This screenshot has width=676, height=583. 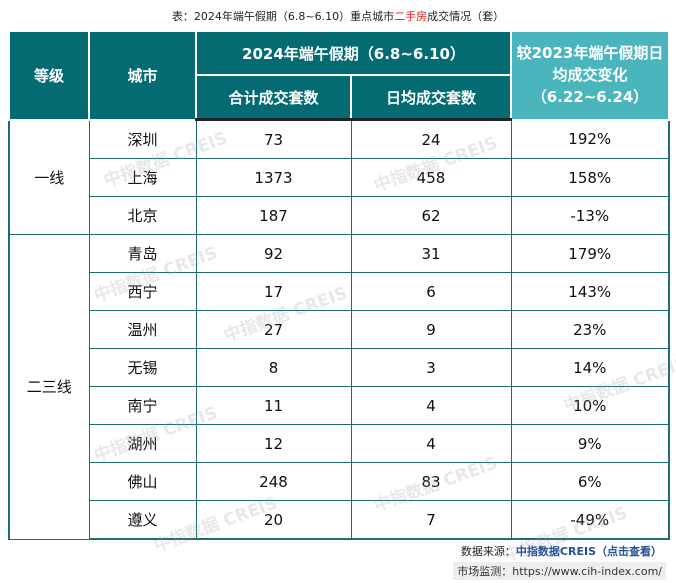 I want to click on data-source: 数据来源：中指数据CREIS（点击查看）, so click(x=561, y=551).